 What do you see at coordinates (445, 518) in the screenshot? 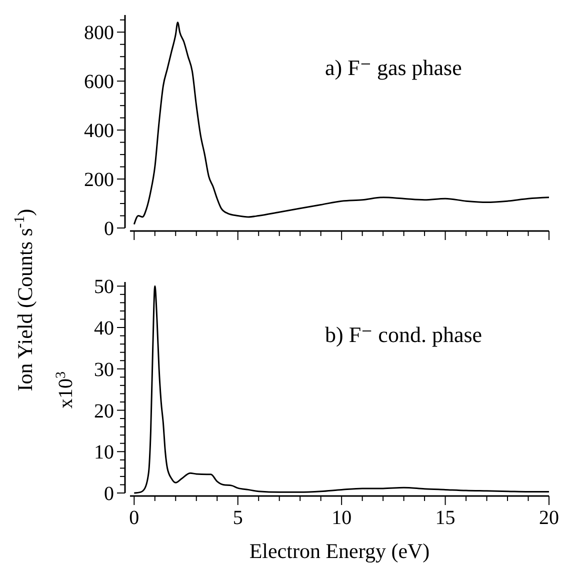
I see `x-tick-label: 15` at bounding box center [445, 518].